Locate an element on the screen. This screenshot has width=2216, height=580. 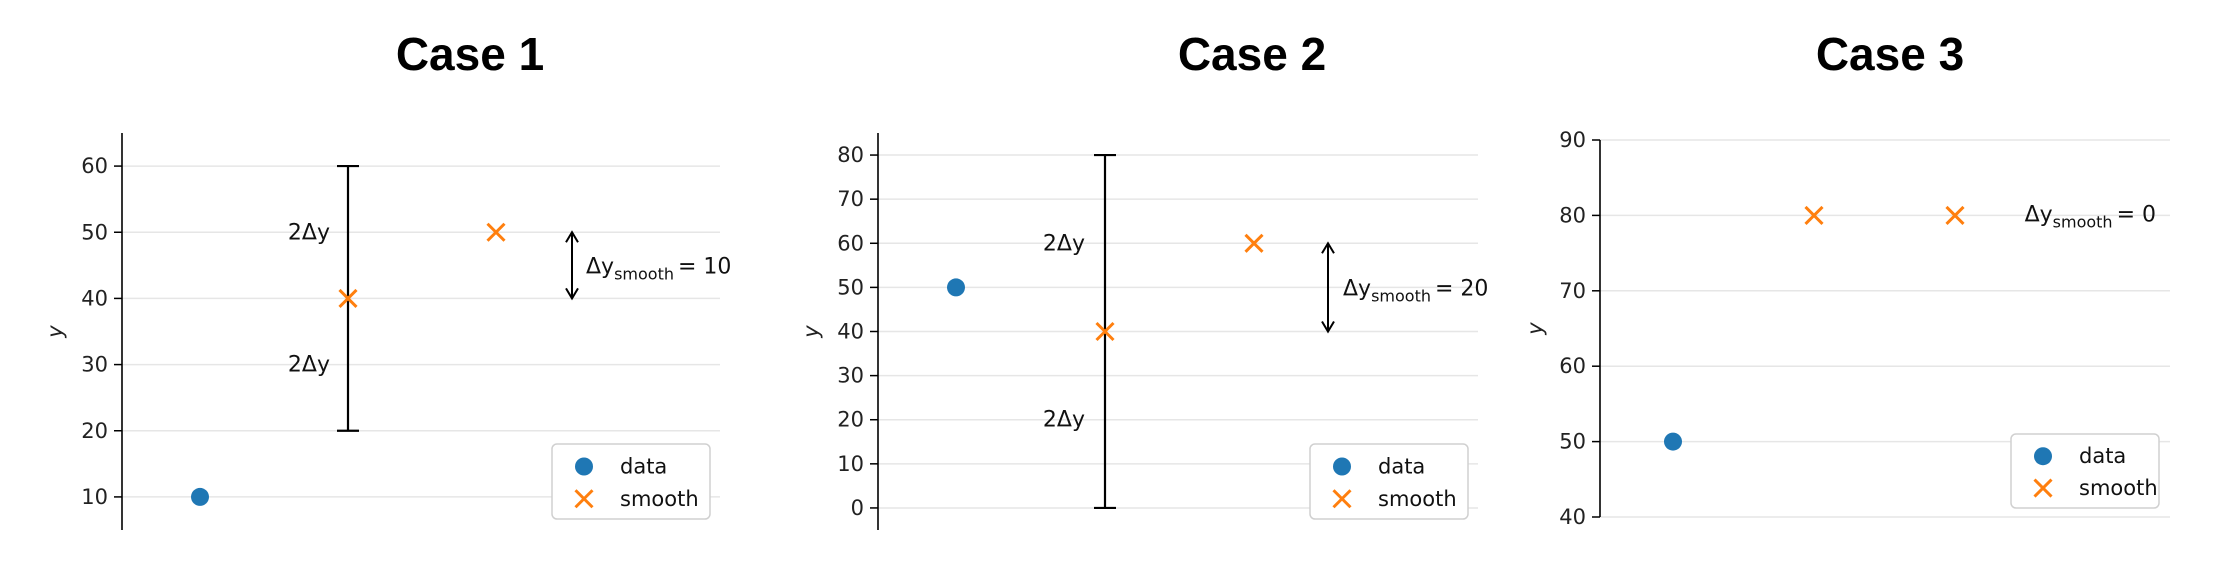
chart-title: Case 1 is located at coordinates (470, 54).